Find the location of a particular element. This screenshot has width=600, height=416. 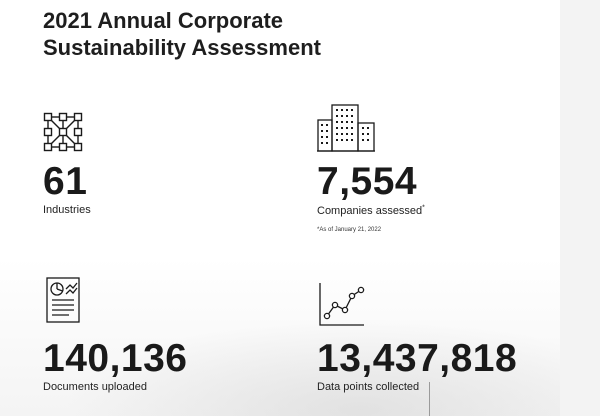

stat-label: Companies assessed* is located at coordinates (371, 211).